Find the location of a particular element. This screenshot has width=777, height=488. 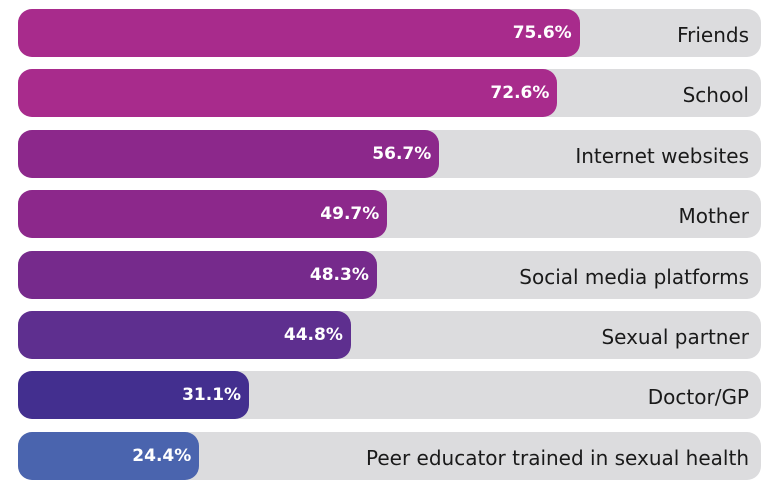

bar-row: Friends 75.6% is located at coordinates (389, 33).